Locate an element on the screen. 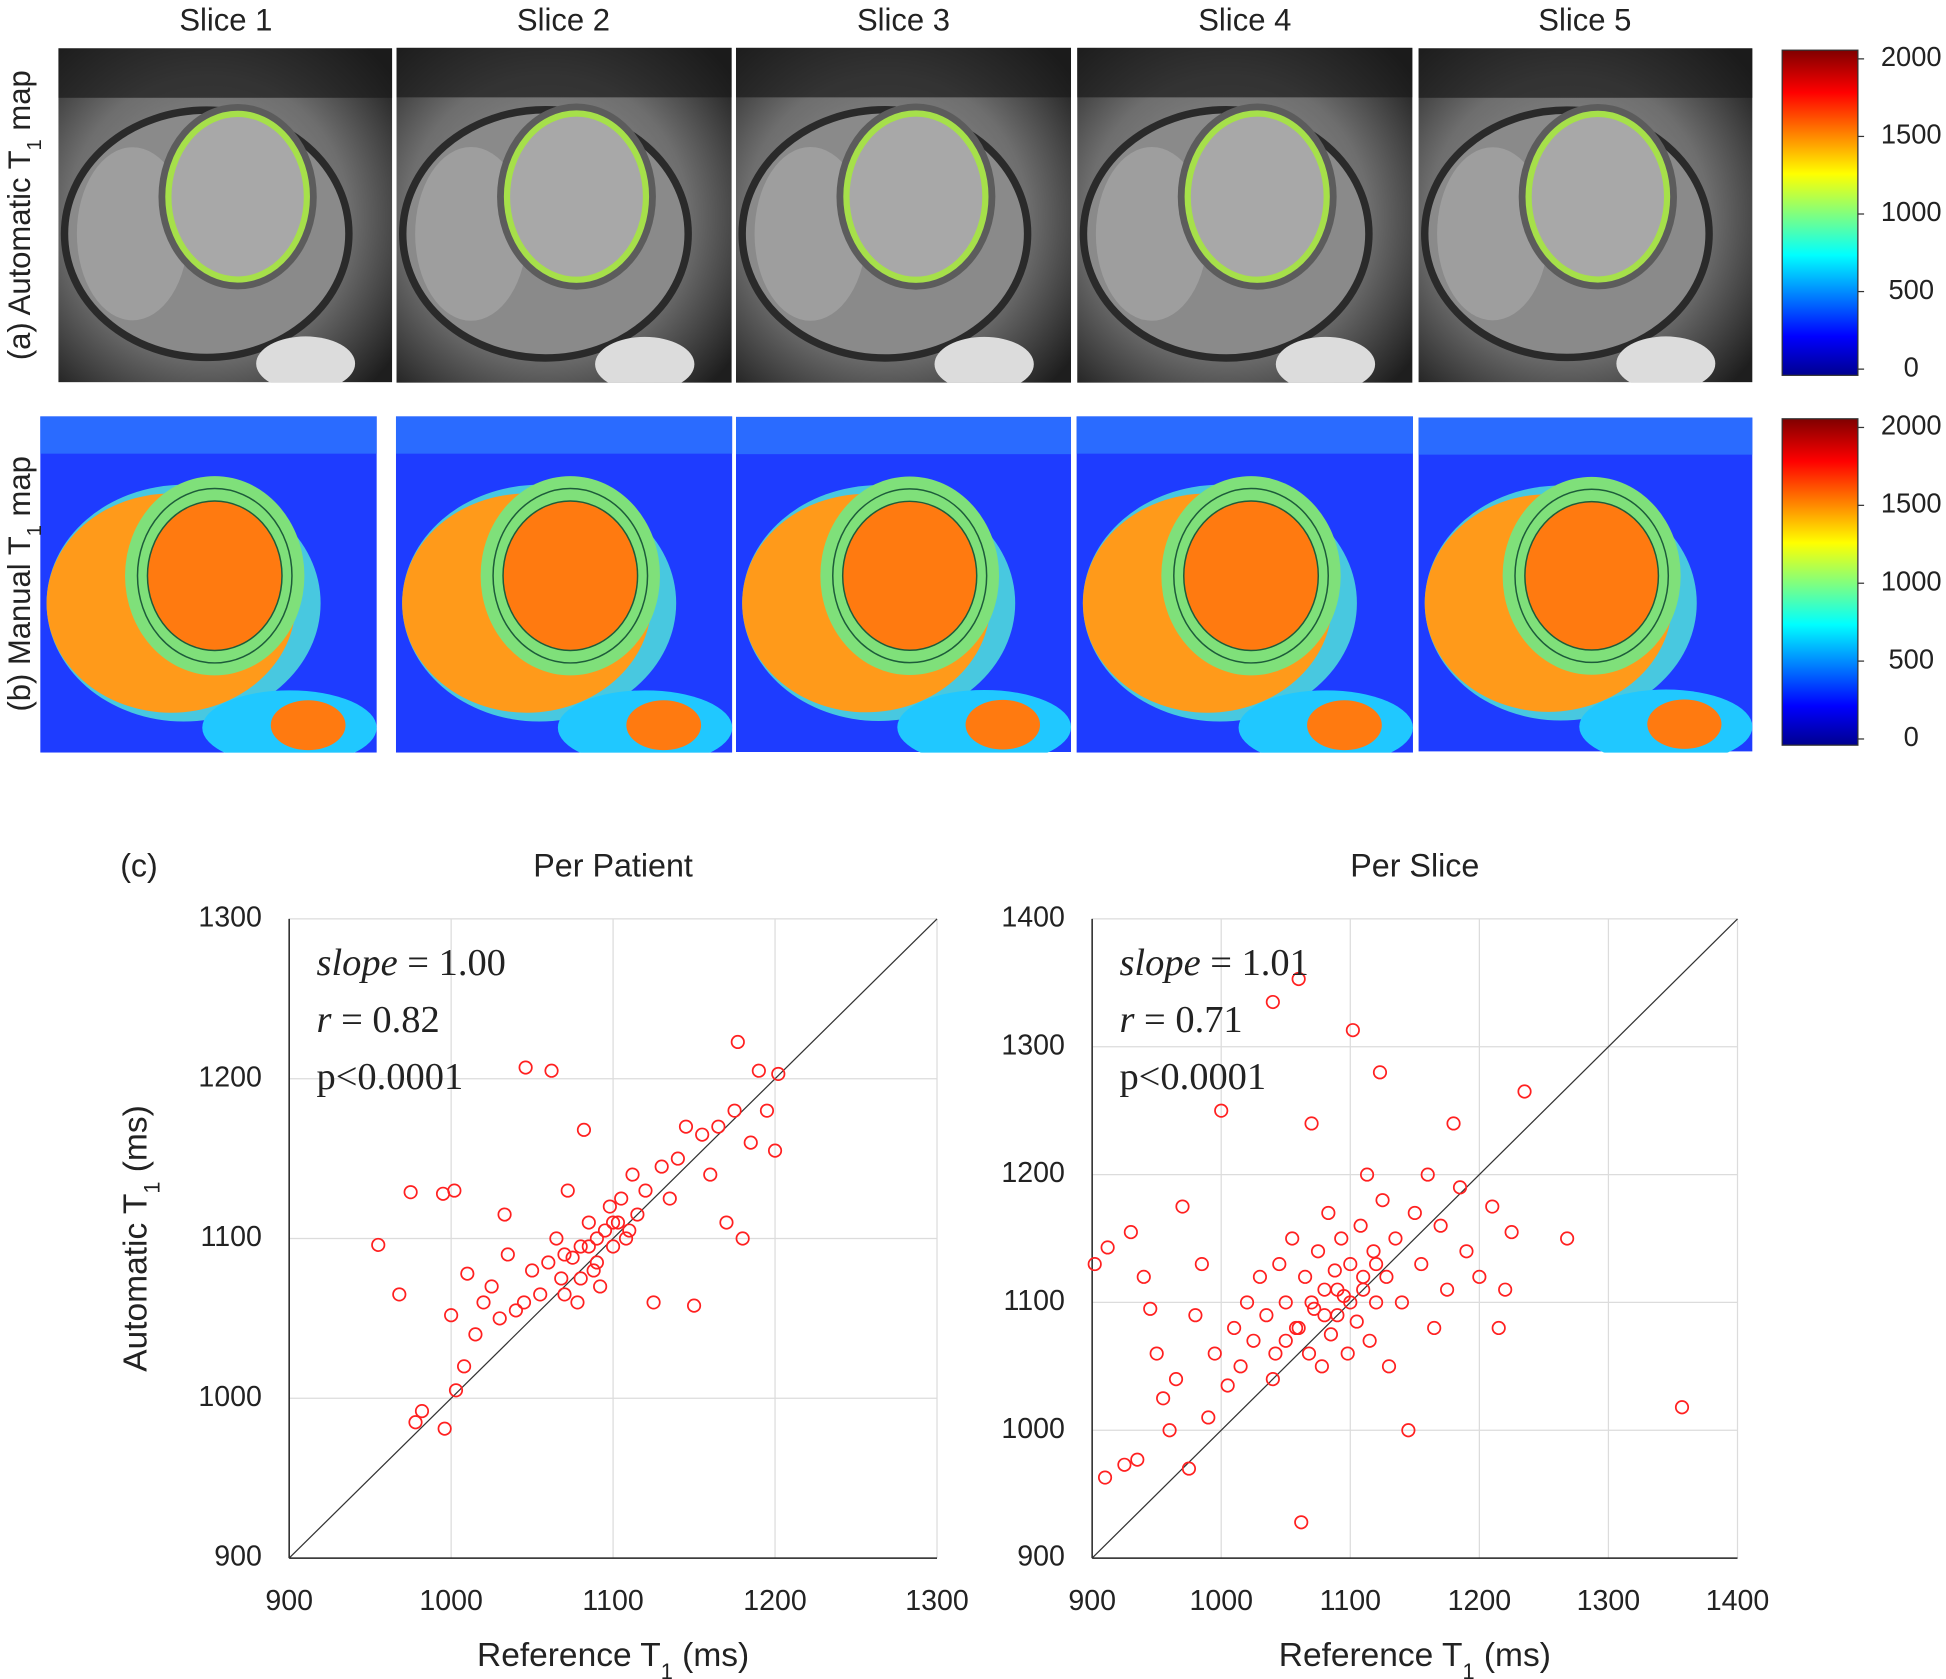 The height and width of the screenshot is (1679, 1946). y-tick-label: 1400 is located at coordinates (1032, 917).